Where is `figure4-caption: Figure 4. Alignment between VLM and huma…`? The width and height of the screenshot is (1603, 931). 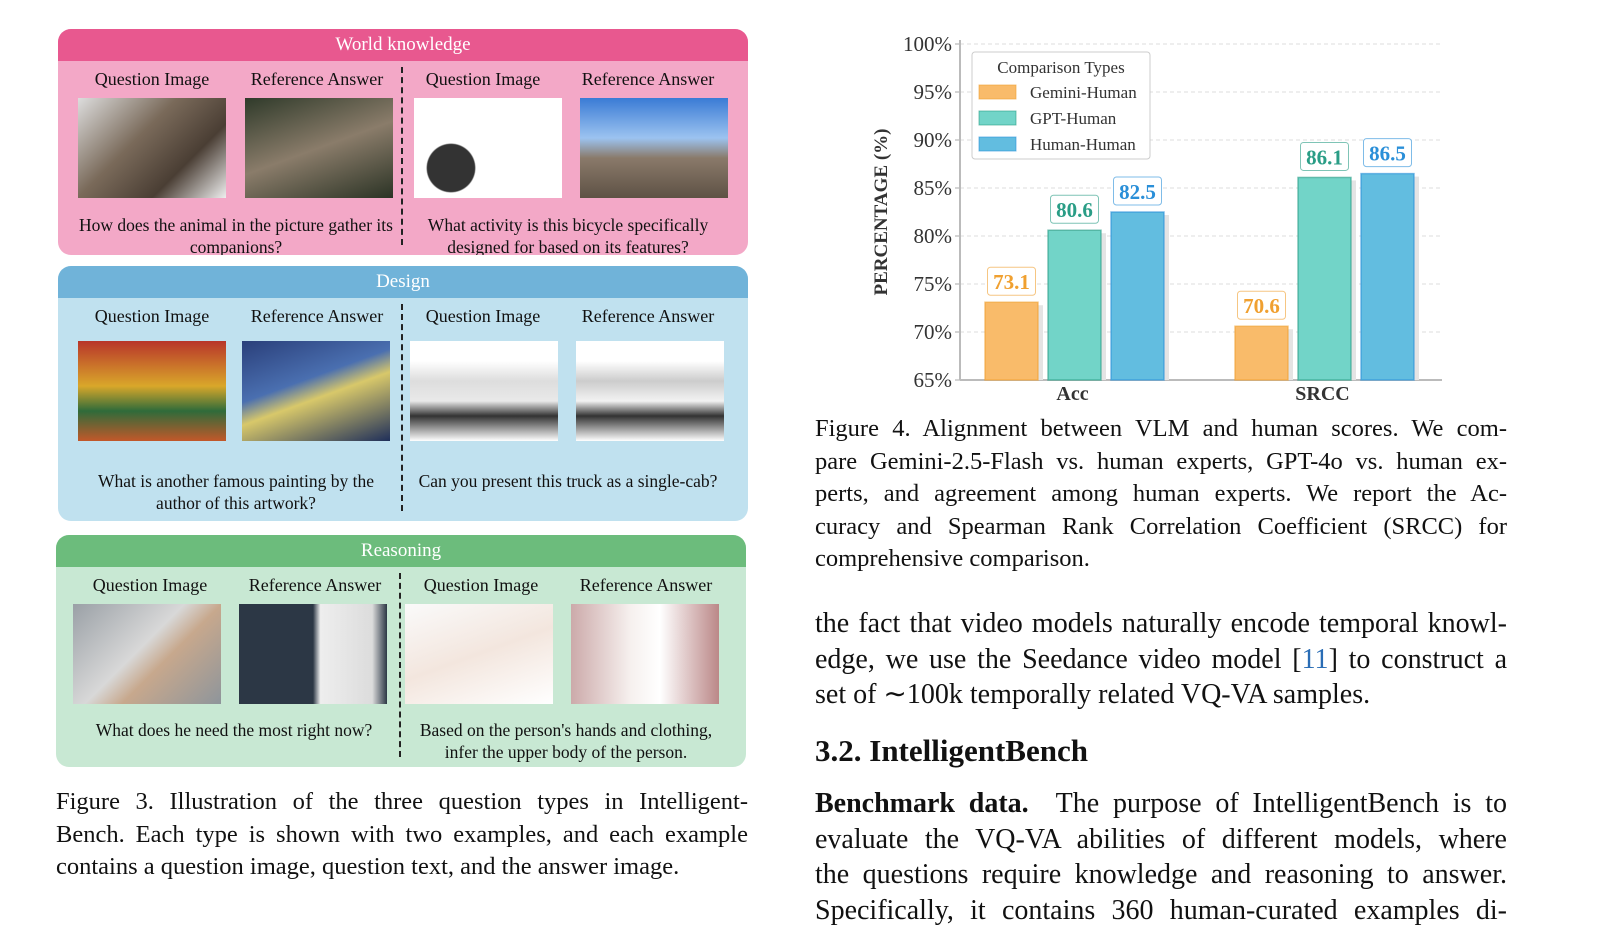
figure4-caption: Figure 4. Alignment between VLM and huma… is located at coordinates (1161, 494).